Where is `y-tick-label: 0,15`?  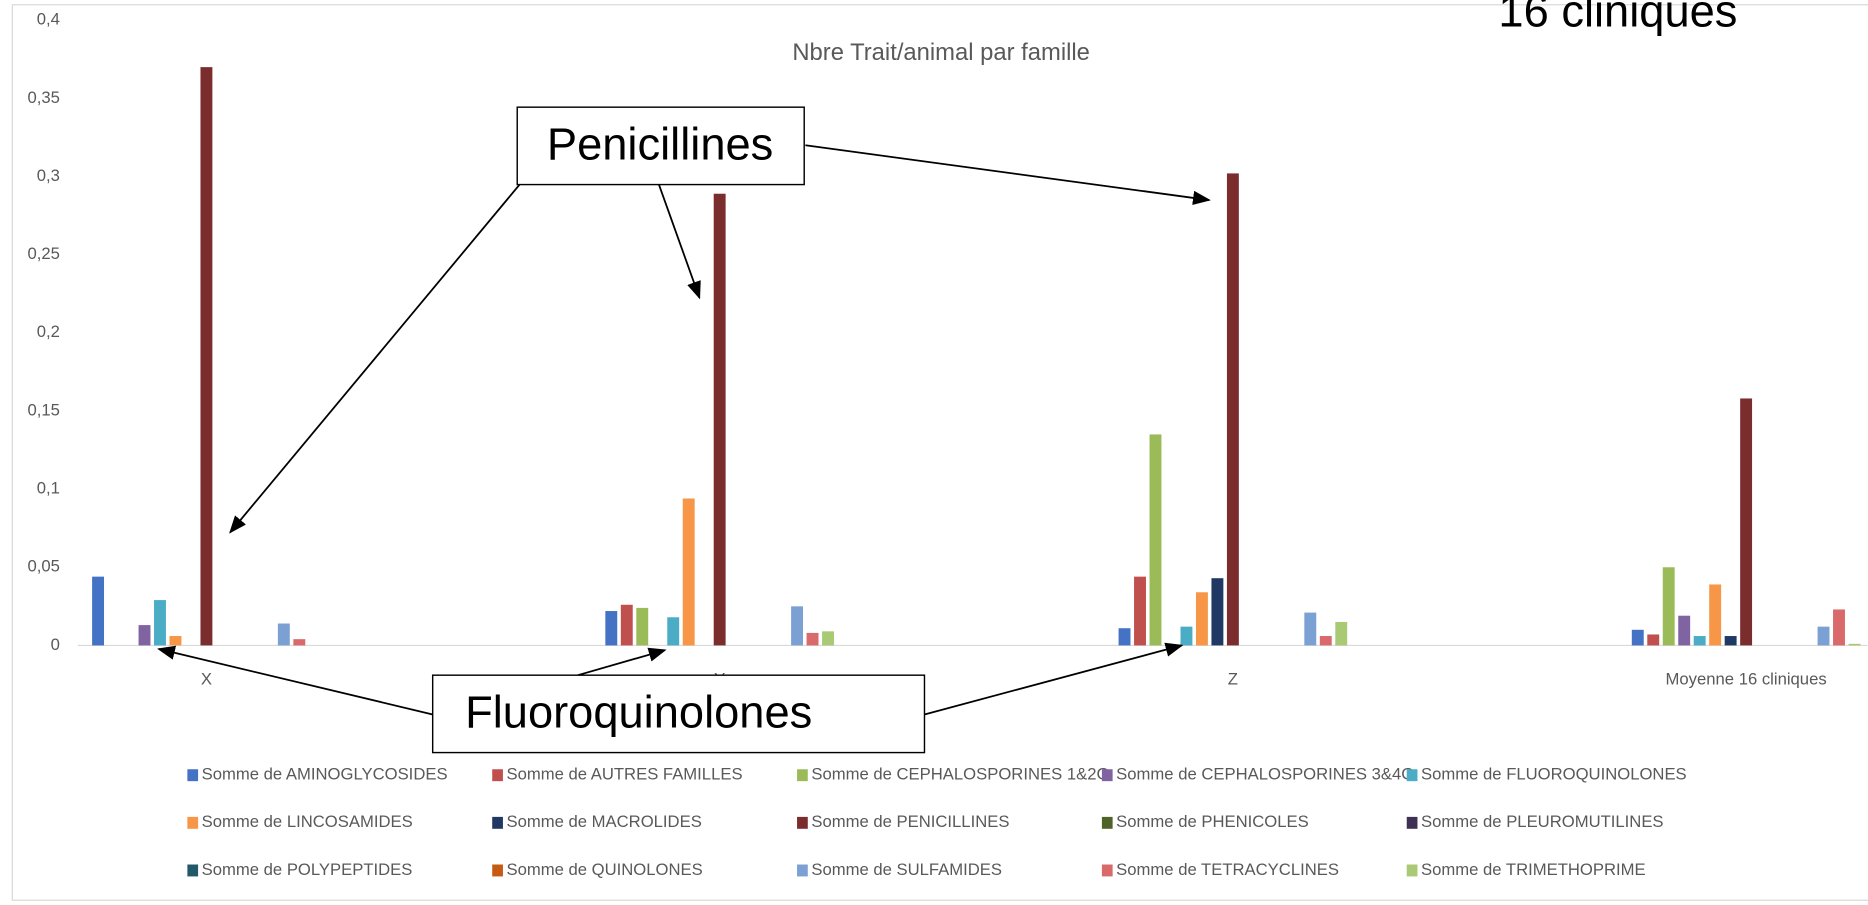
y-tick-label: 0,15 is located at coordinates (44, 409).